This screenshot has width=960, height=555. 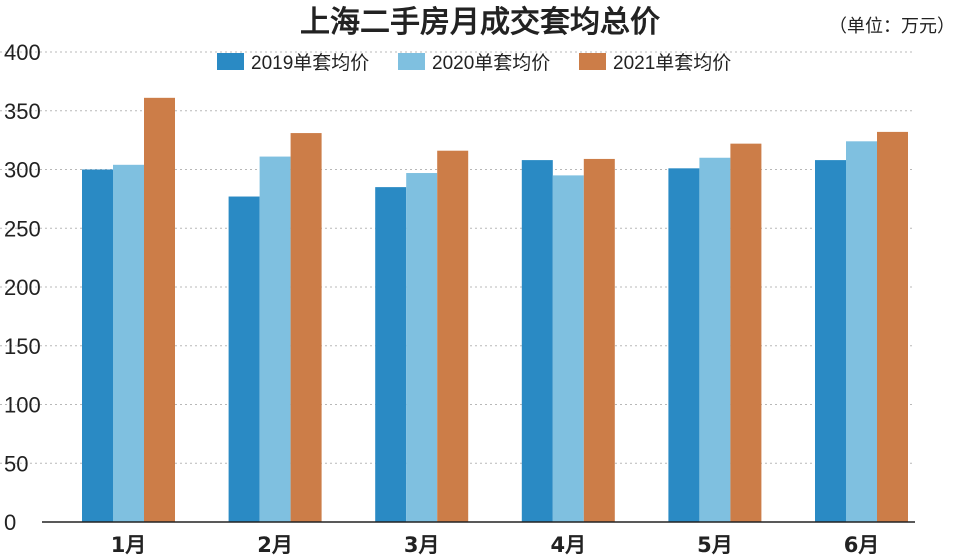 What do you see at coordinates (22, 52) in the screenshot?
I see `y-tick-label: 400` at bounding box center [22, 52].